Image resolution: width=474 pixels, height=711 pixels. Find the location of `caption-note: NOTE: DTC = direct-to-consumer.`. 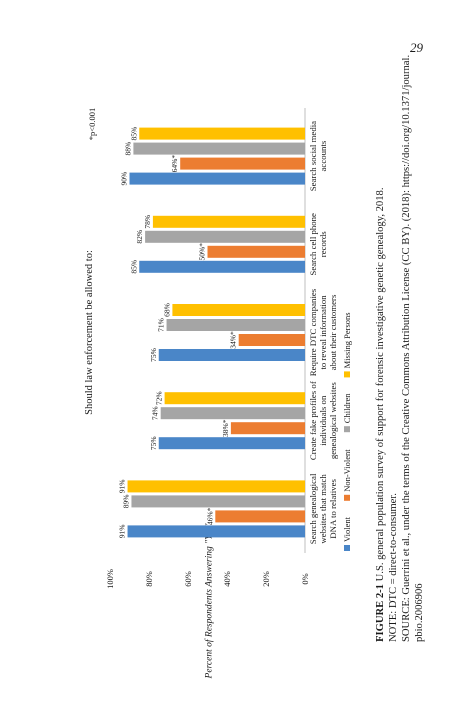

caption-note: NOTE: DTC = direct-to-consumer. is located at coordinates (393, 567).